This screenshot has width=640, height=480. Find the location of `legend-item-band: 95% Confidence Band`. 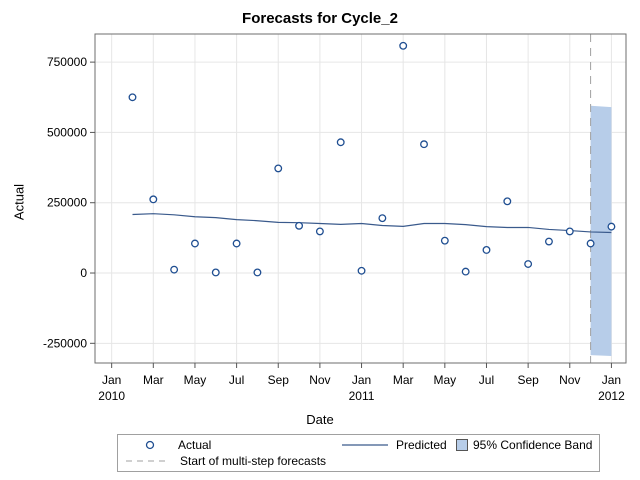

legend-item-band: 95% Confidence Band is located at coordinates (524, 445).